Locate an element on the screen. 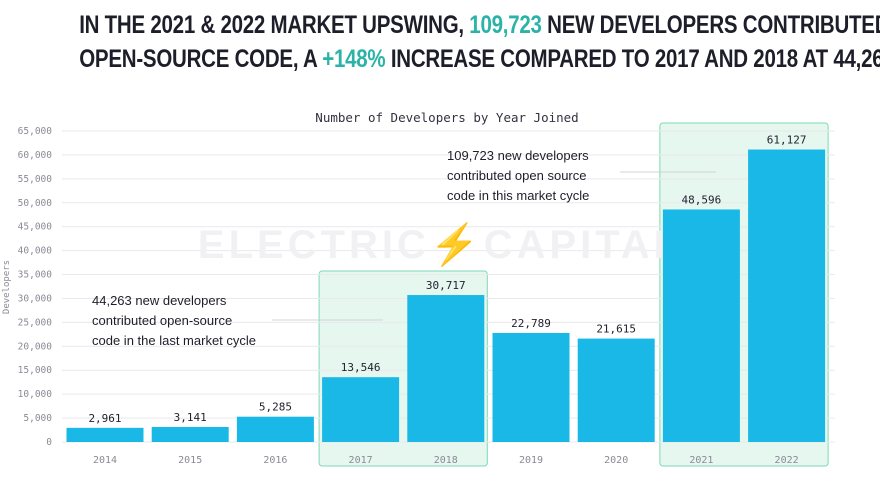  x-tick-label: 2017 is located at coordinates (361, 460).